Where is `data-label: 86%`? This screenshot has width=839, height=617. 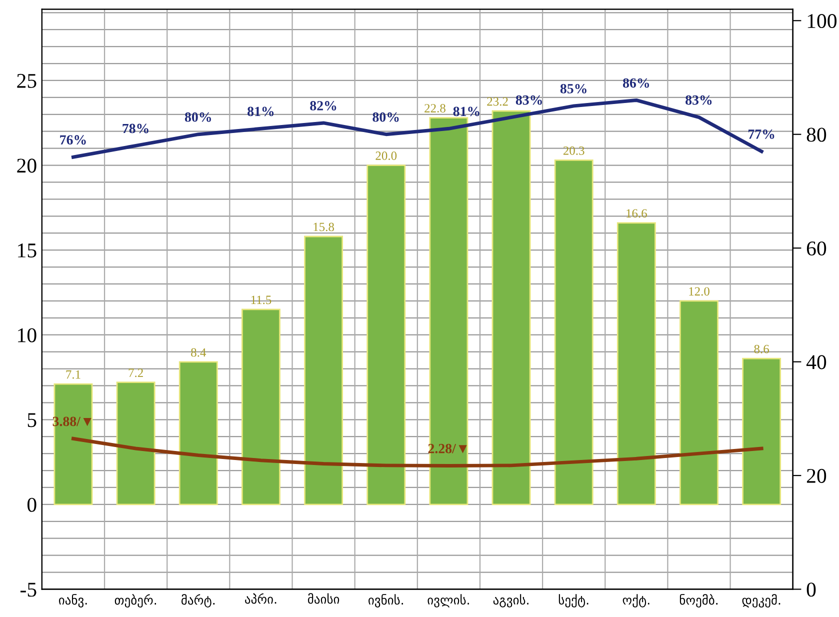 data-label: 86% is located at coordinates (636, 83).